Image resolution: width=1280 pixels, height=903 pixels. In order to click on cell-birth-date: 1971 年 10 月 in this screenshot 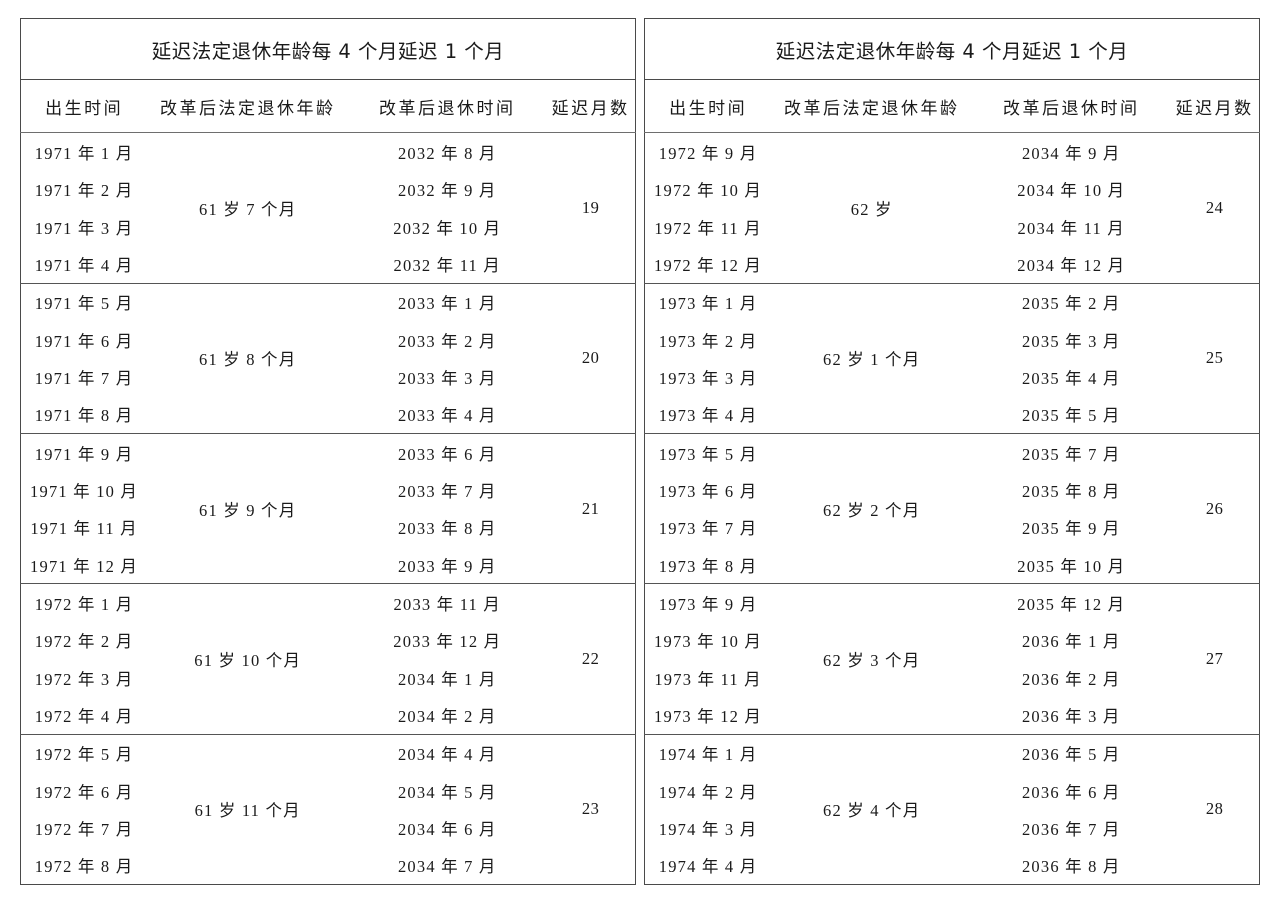, I will do `click(84, 490)`.